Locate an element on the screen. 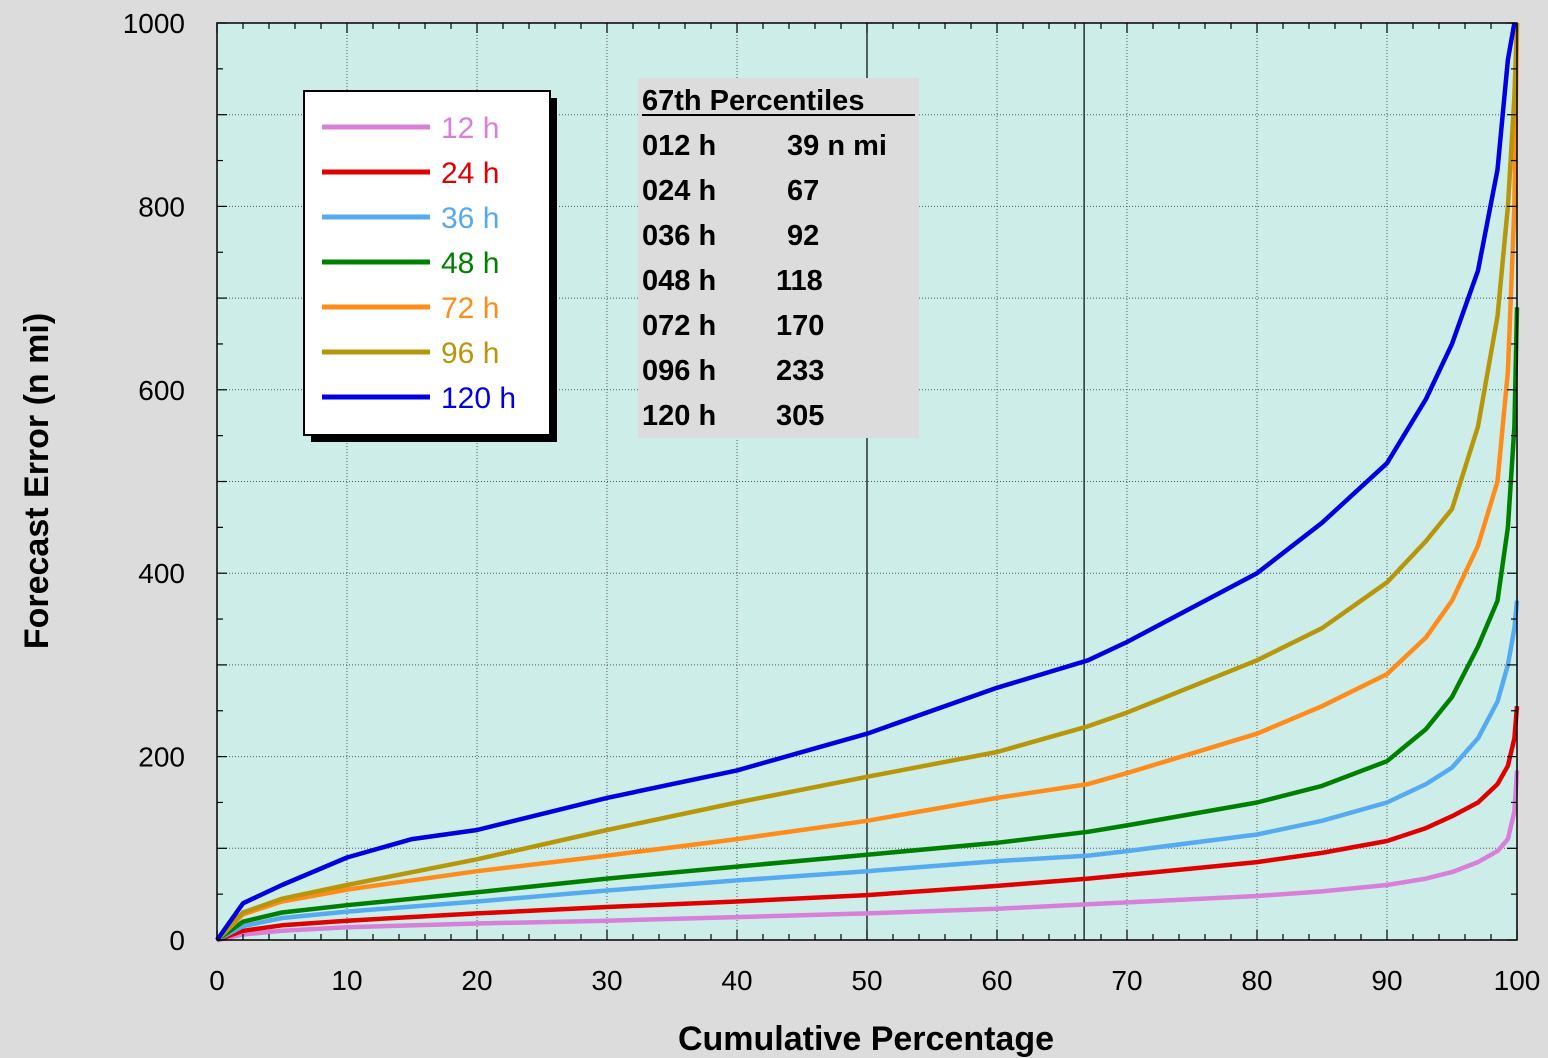  y-tick-labels: 0 200 400 600 800 1000 is located at coordinates (154, 482).